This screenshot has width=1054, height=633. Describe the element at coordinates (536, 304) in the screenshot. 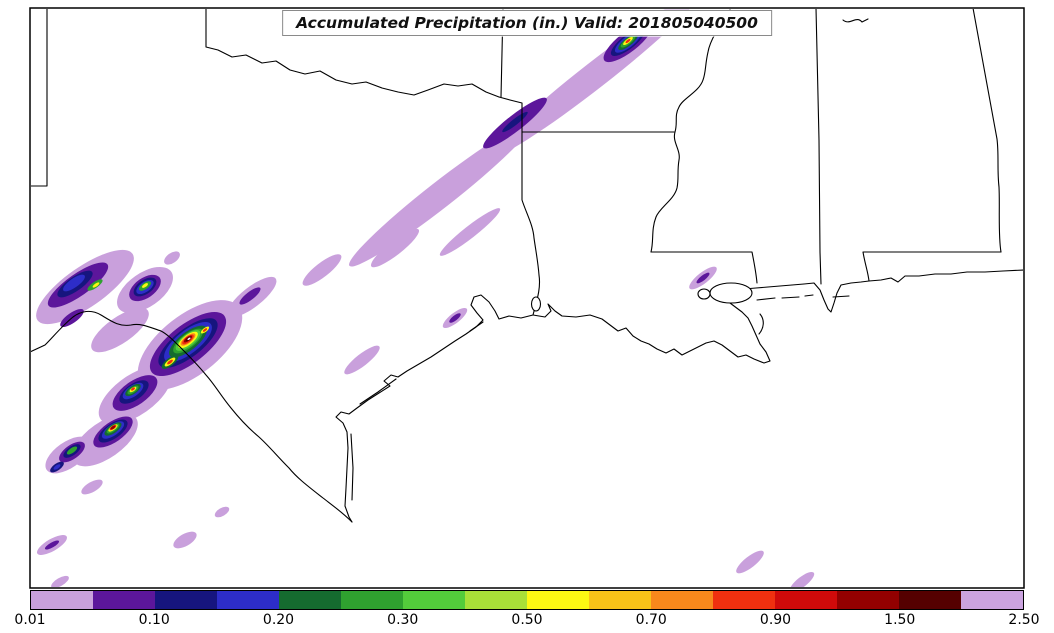

I see `sabine-lake` at that location.